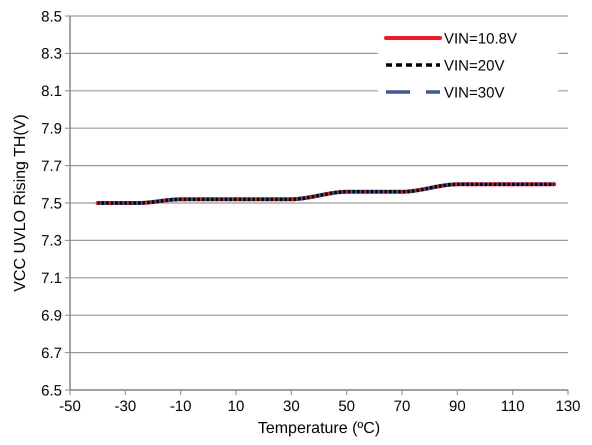  I want to click on y-tick-label: 6.7, so click(51, 353).